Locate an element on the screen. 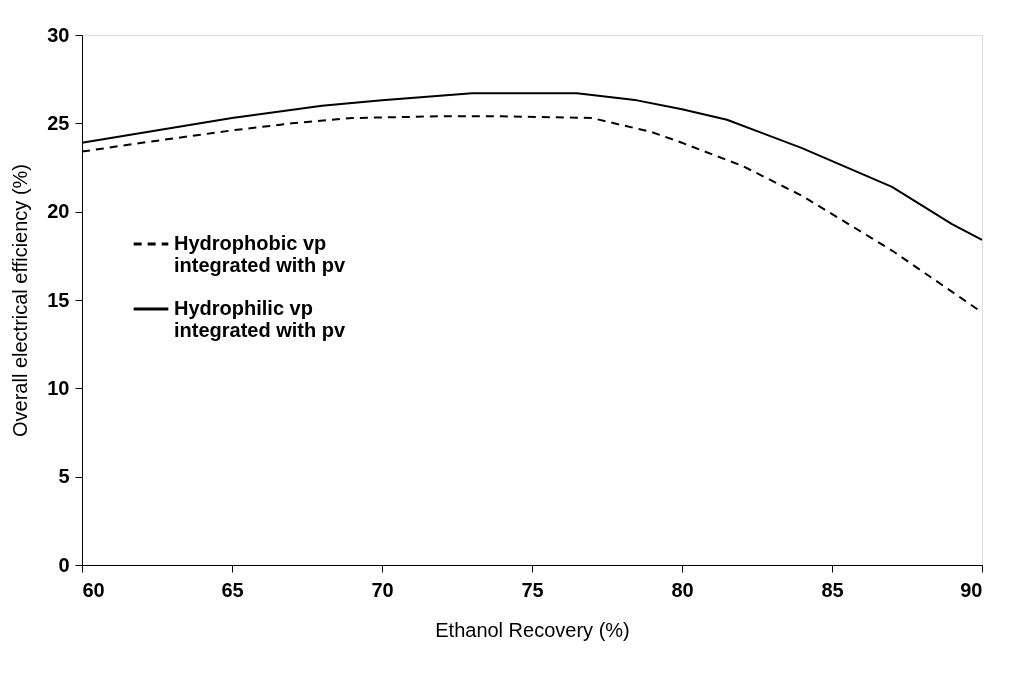 The height and width of the screenshot is (673, 1030). y-tick-label: 10 is located at coordinates (58, 387).